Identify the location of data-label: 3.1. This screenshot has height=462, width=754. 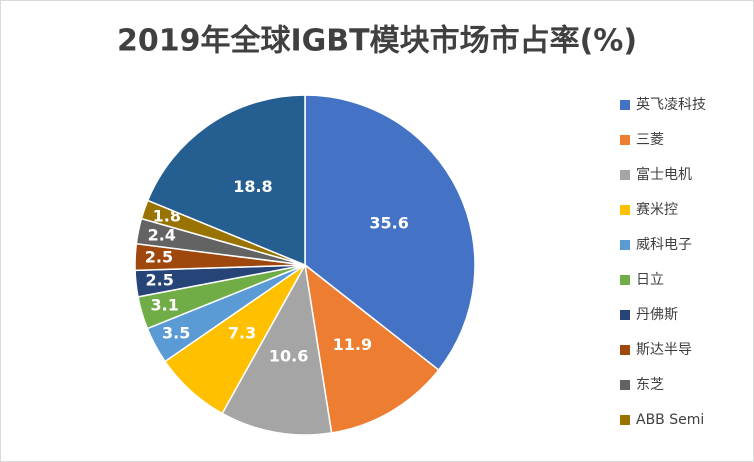
(165, 305).